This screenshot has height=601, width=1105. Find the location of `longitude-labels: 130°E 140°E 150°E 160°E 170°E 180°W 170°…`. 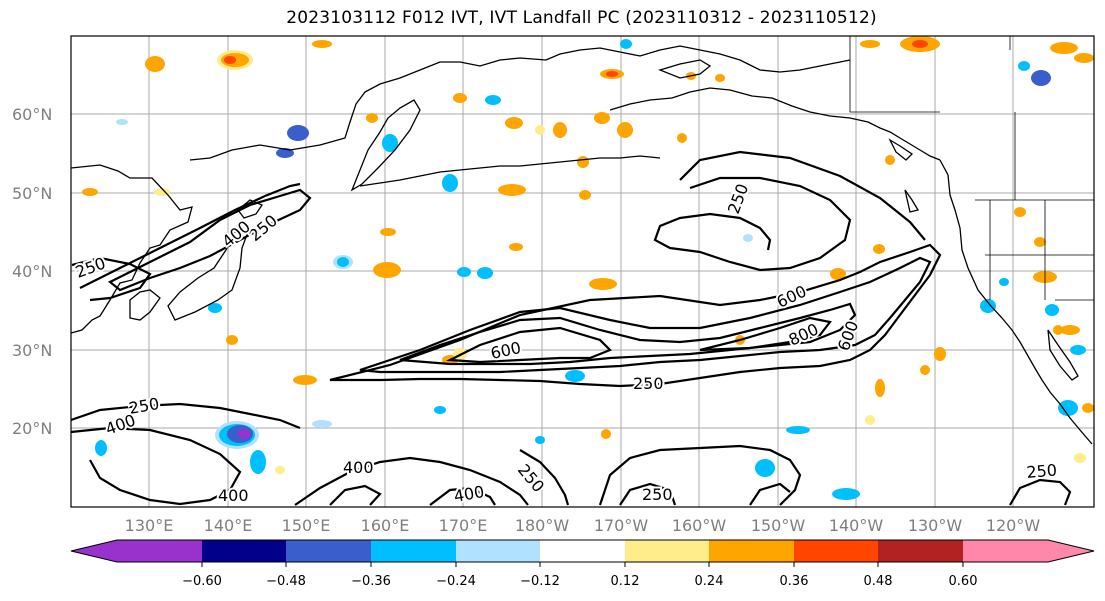

longitude-labels: 130°E 140°E 150°E 160°E 170°E 180°W 170°… is located at coordinates (583, 525).